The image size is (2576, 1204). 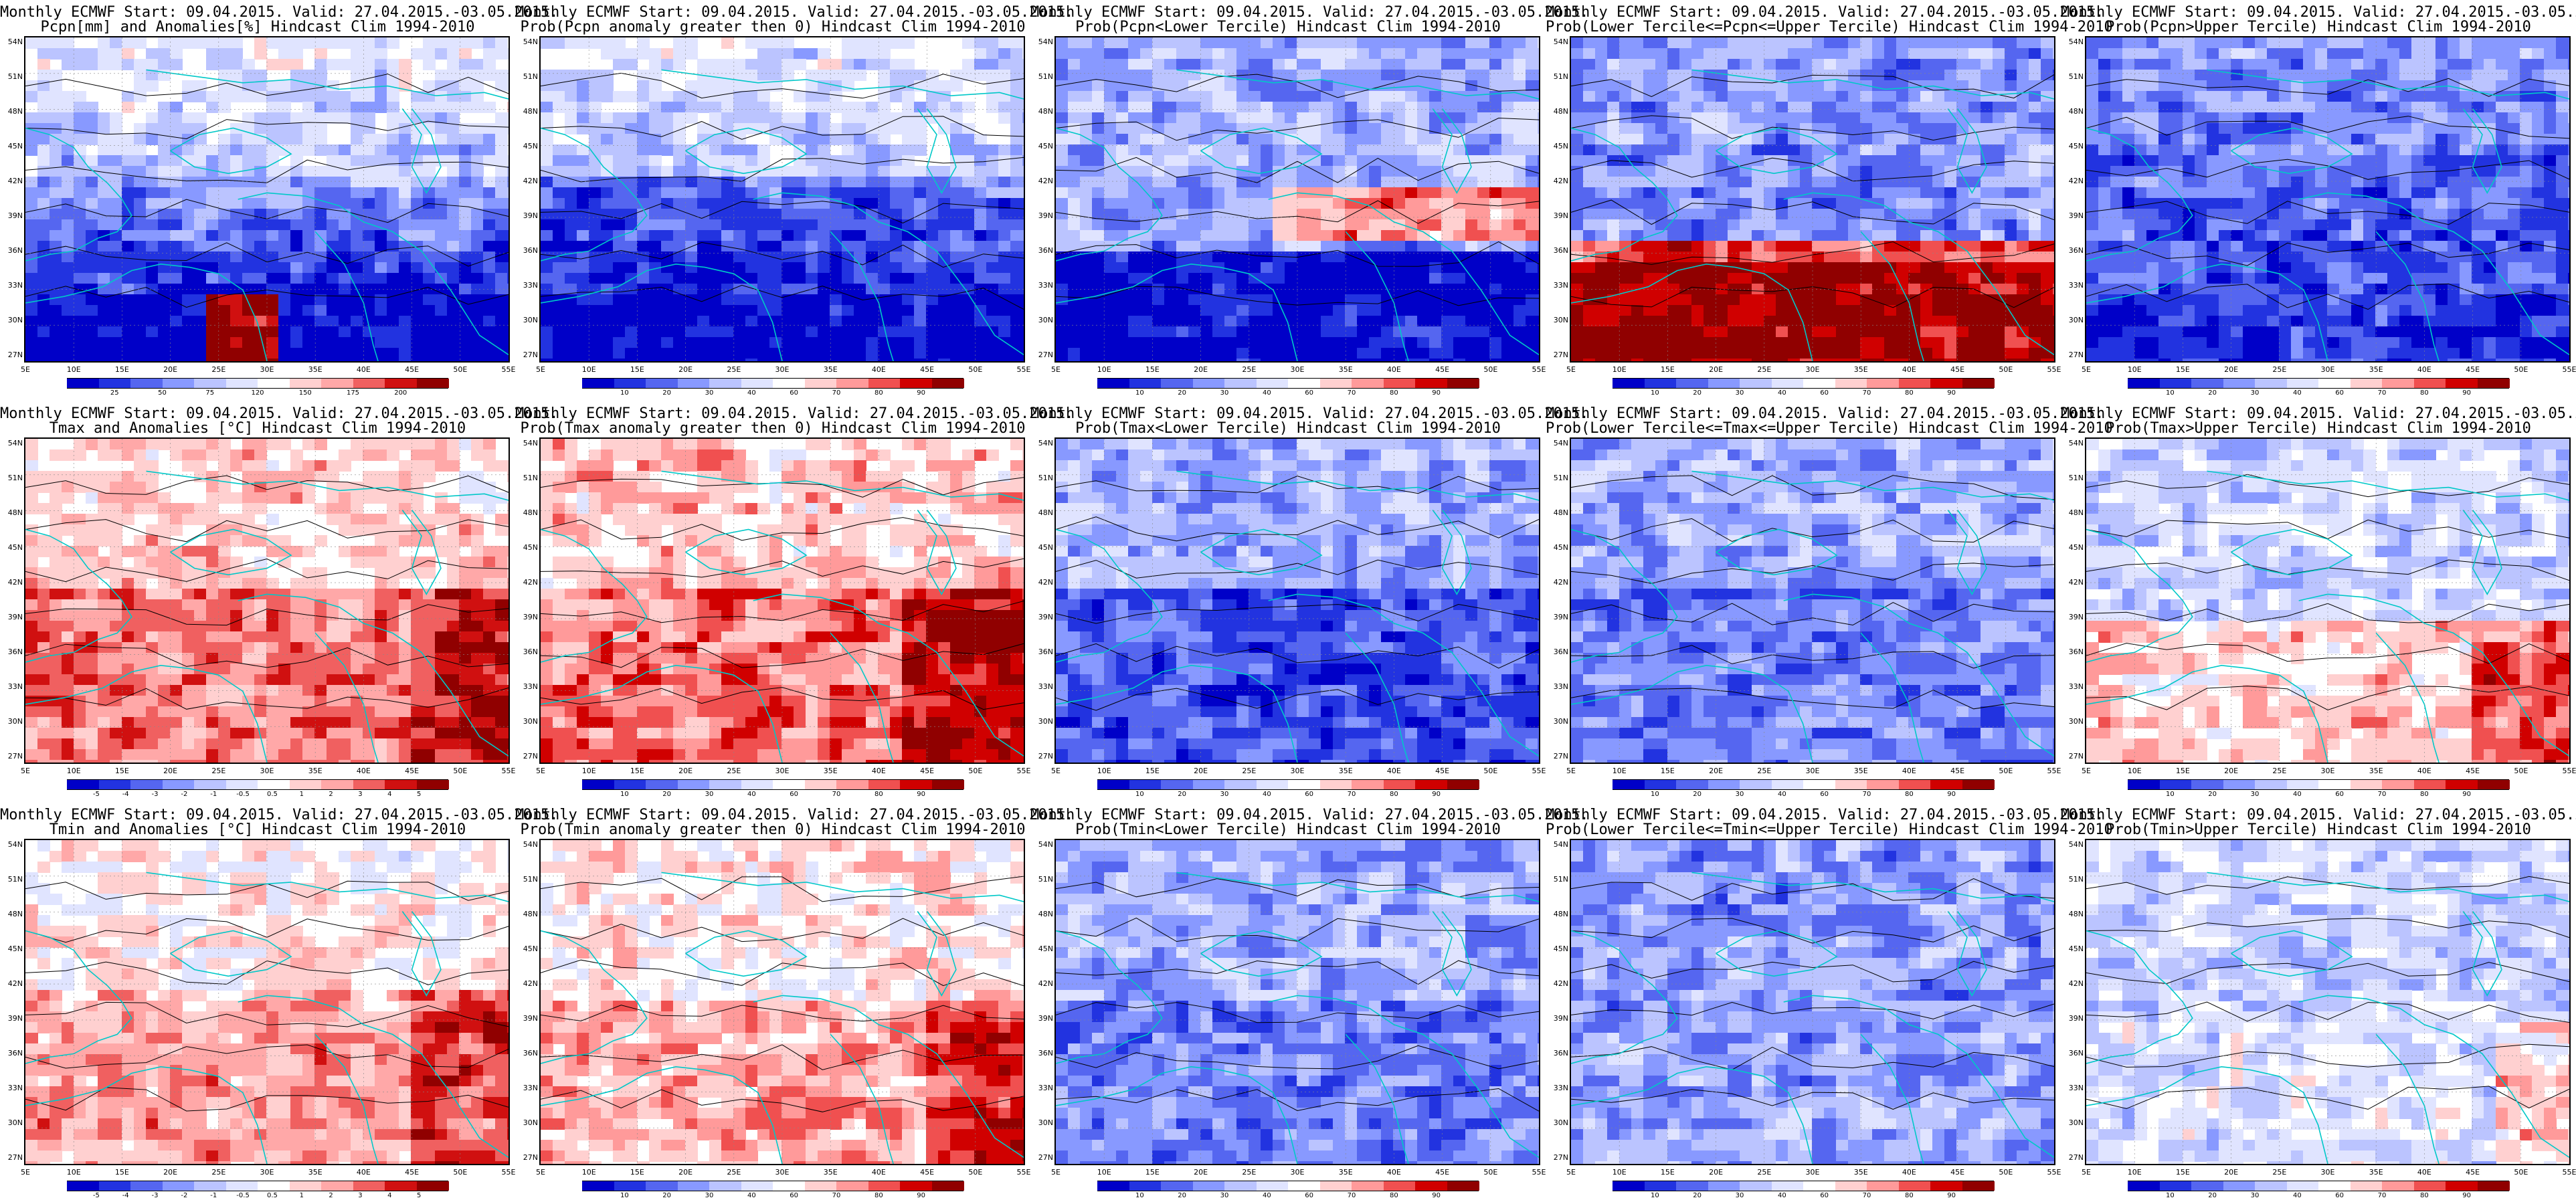 I want to click on longitude-label: 10E, so click(x=1104, y=369).